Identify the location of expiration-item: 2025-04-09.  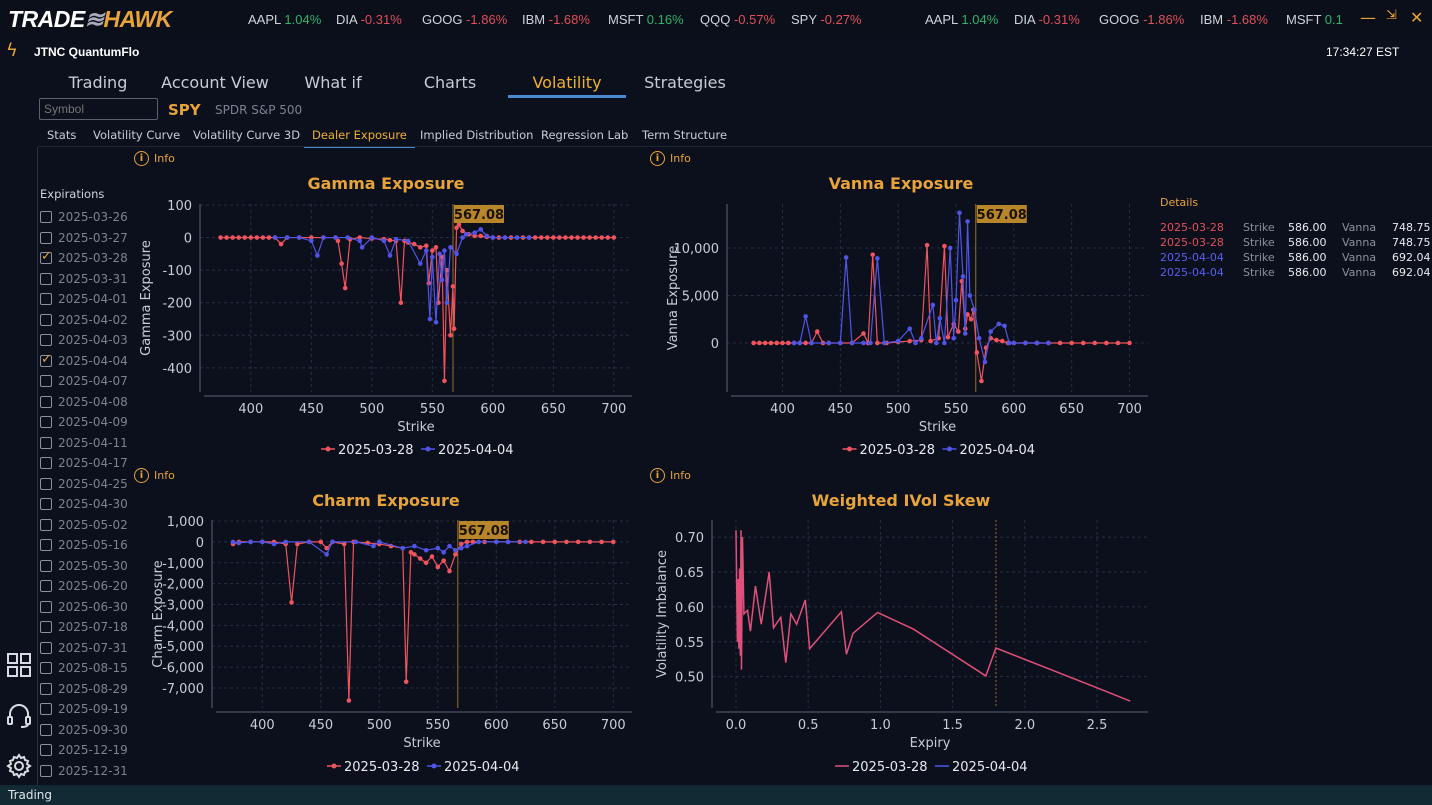
(84, 422).